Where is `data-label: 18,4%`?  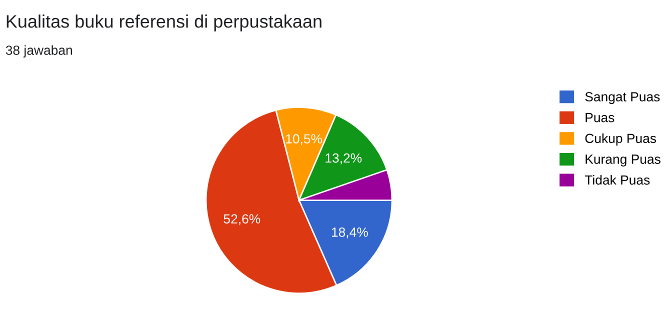 data-label: 18,4% is located at coordinates (350, 232).